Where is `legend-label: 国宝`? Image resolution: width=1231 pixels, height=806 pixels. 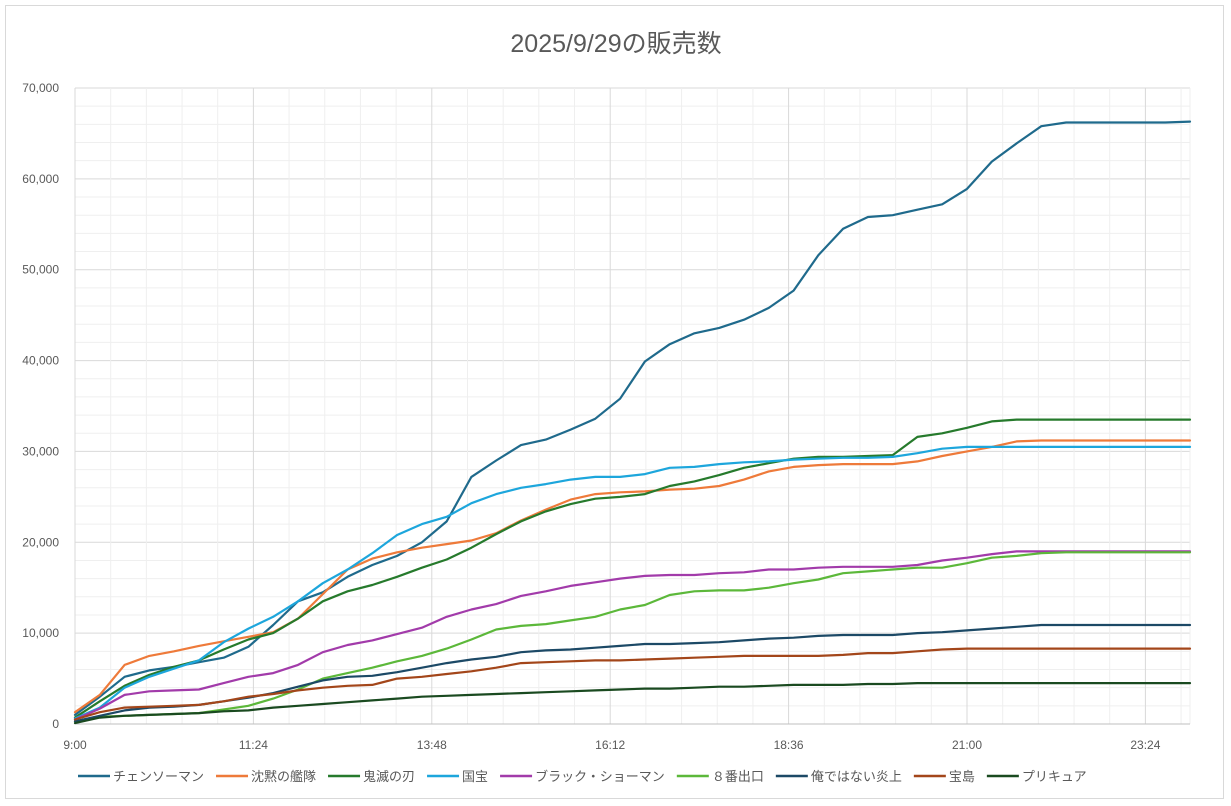
legend-label: 国宝 is located at coordinates (475, 776).